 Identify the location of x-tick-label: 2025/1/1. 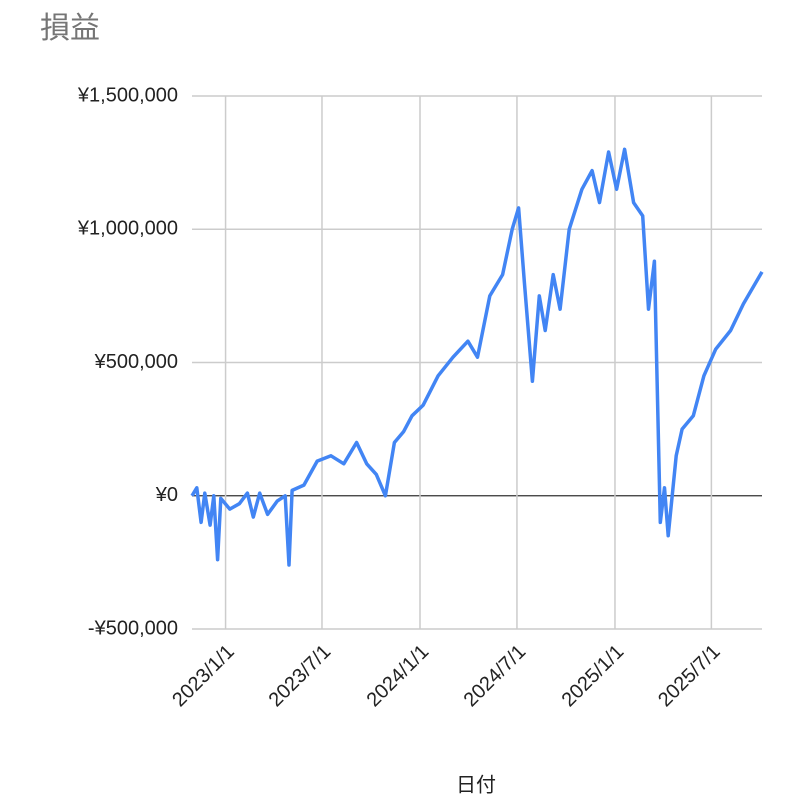
(593, 676).